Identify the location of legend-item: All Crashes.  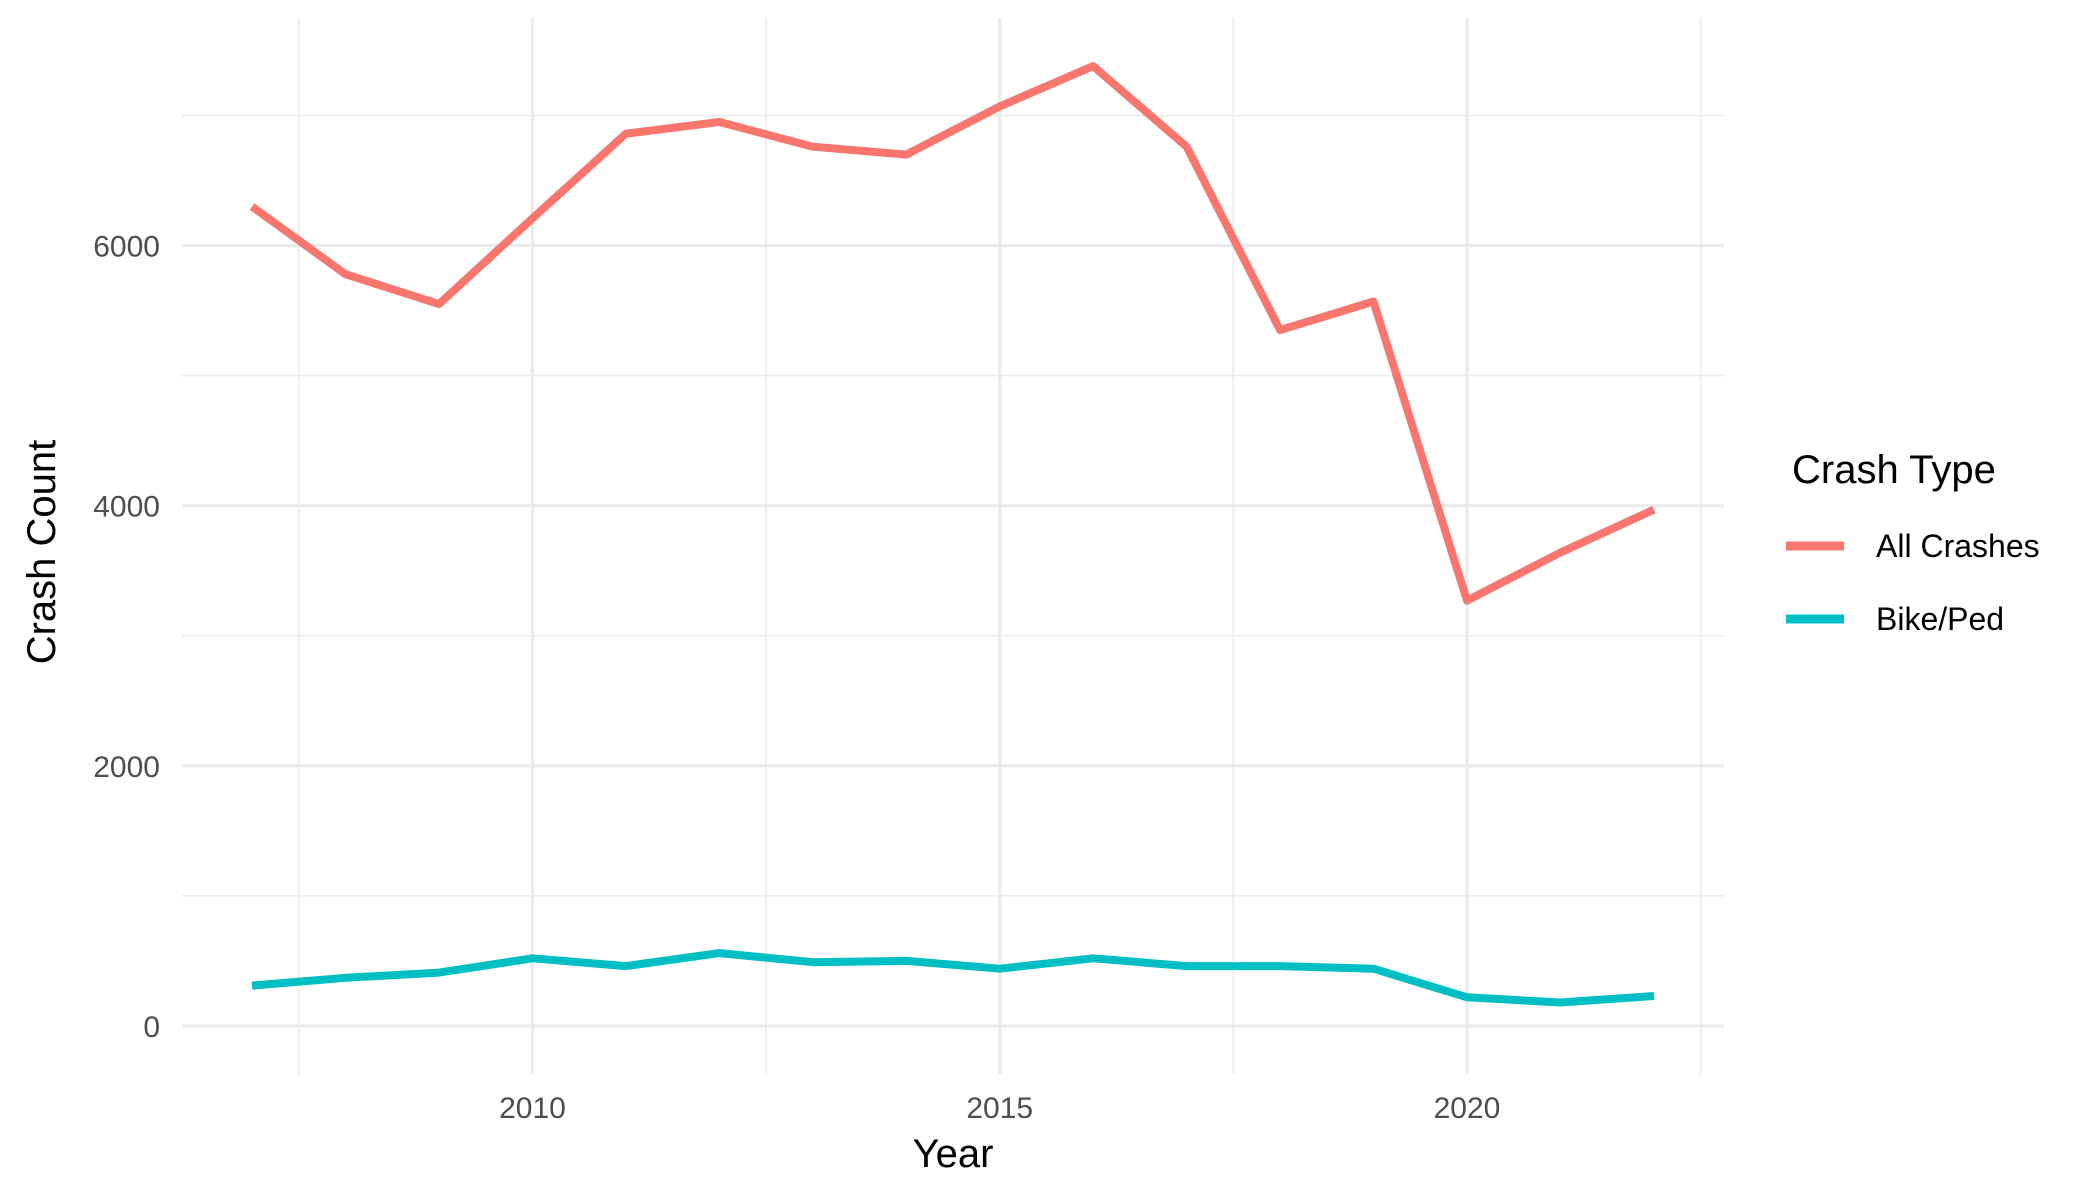
(1913, 546).